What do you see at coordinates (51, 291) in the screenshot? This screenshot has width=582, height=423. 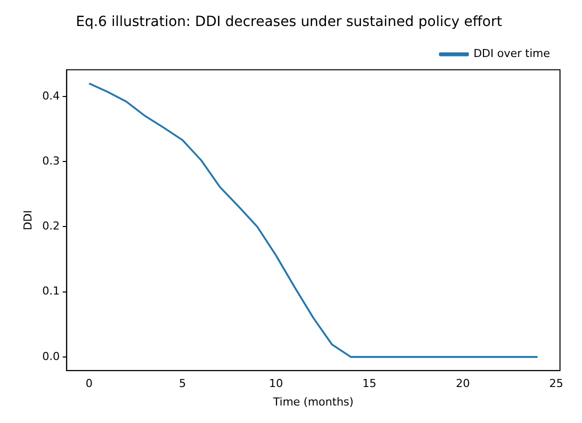 I see `y-tick-label: 0.1` at bounding box center [51, 291].